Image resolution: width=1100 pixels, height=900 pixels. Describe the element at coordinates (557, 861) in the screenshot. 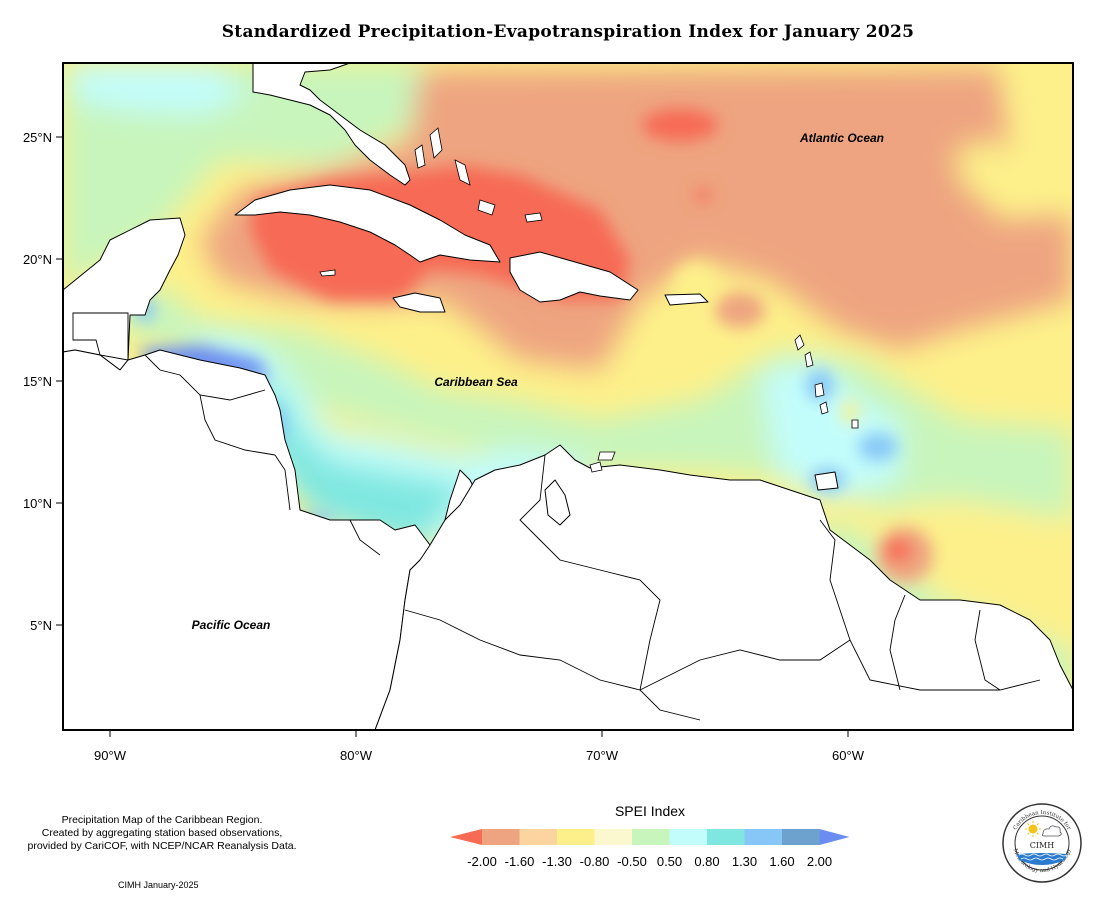

I see `legend-tick-label: -1.30` at that location.